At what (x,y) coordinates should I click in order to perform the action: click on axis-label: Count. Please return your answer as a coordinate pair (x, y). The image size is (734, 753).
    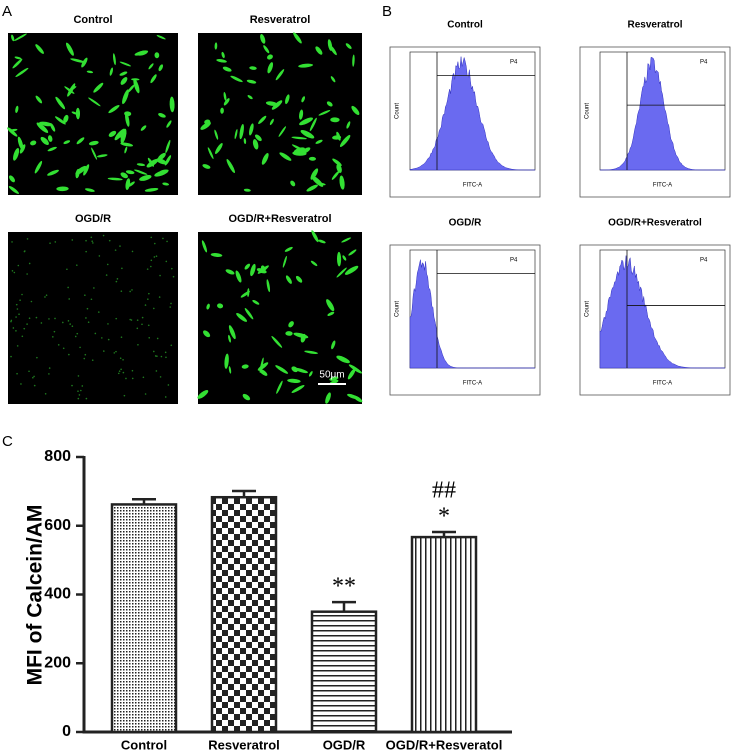
    Looking at the image, I should click on (398, 111).